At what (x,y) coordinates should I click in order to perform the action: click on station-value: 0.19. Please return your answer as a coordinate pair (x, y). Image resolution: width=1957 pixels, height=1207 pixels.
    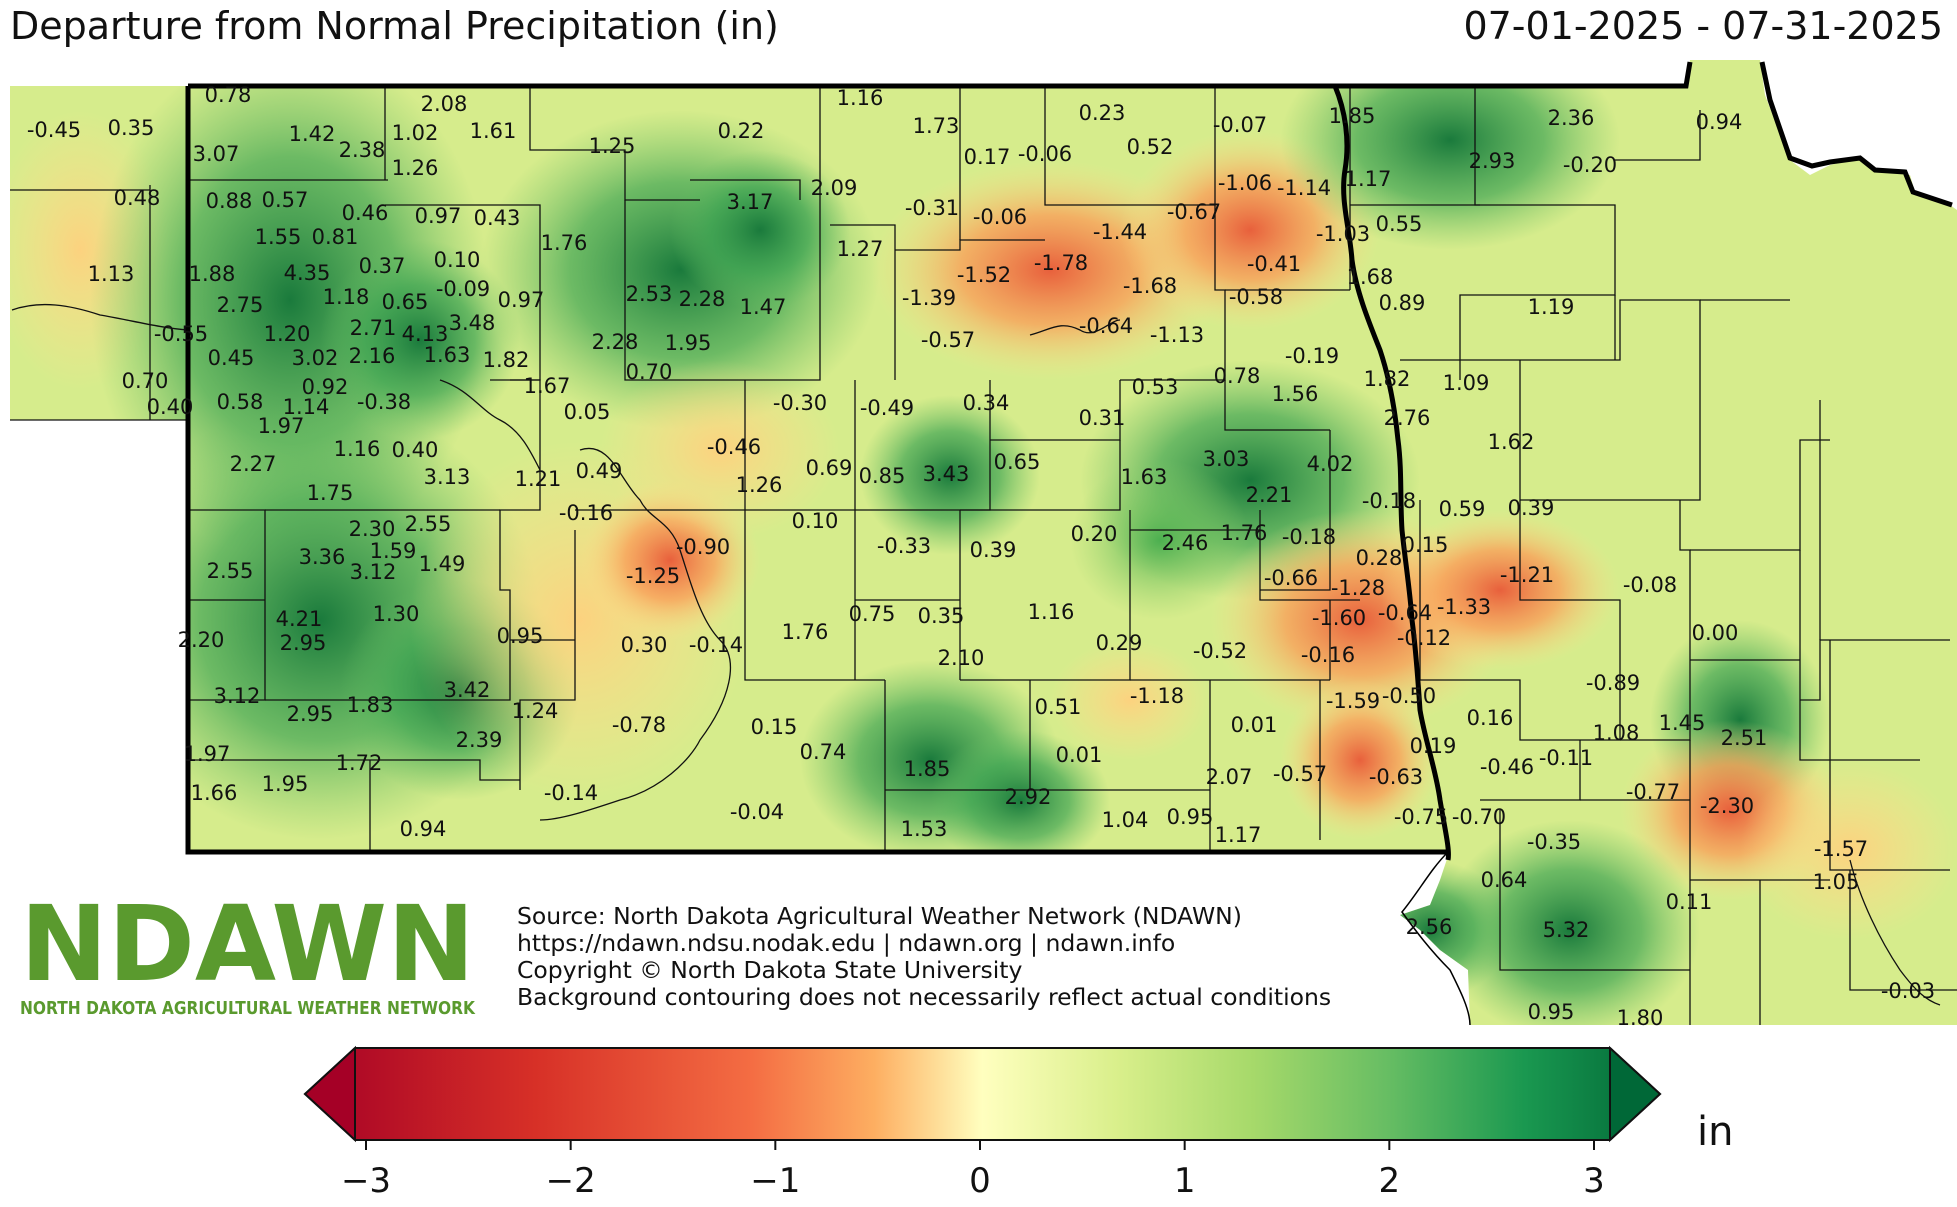
    Looking at the image, I should click on (1433, 746).